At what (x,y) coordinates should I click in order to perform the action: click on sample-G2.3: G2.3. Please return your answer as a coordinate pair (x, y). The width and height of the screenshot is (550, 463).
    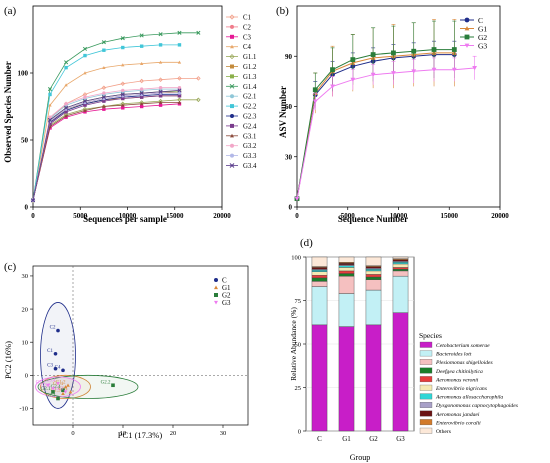
    Looking at the image, I should click on (53, 397).